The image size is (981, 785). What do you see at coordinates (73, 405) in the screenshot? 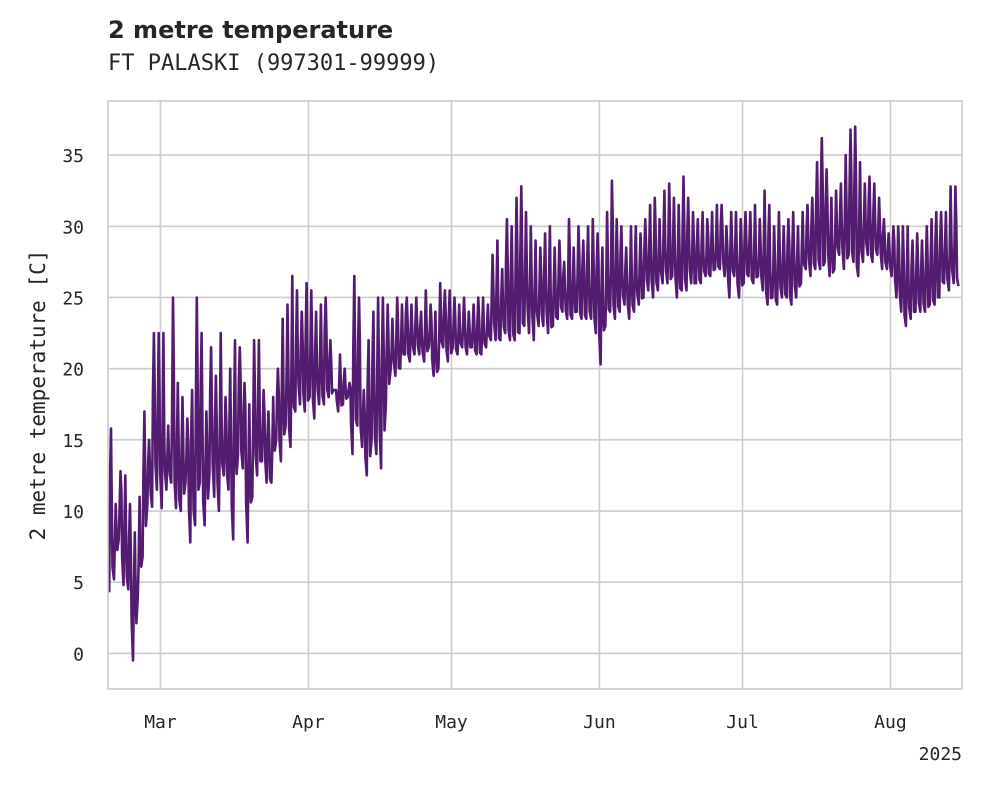
I see `y-tick-labels: 0 5 10 15 20 25 30 35` at bounding box center [73, 405].